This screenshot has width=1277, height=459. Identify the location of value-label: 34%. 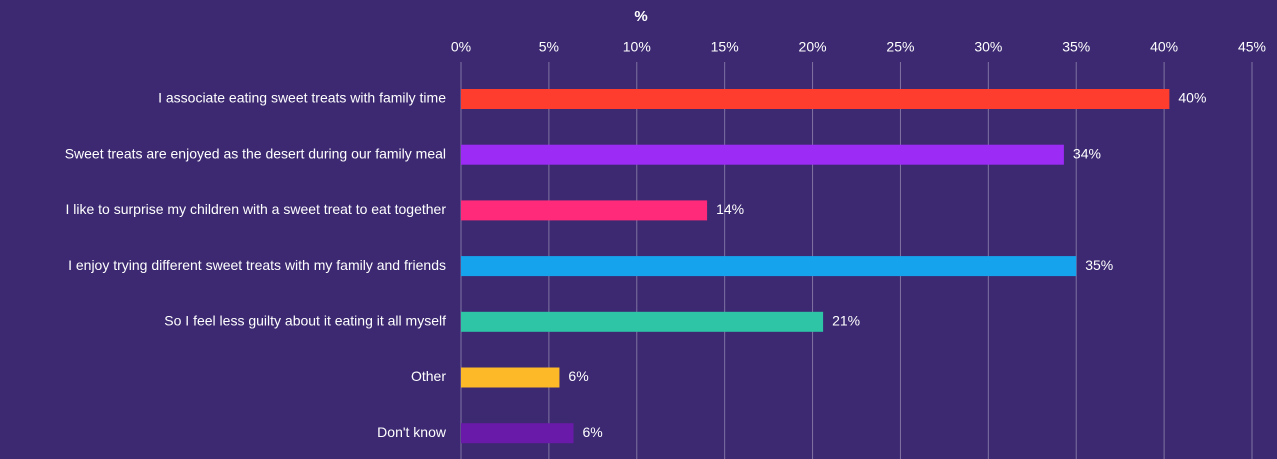
(1087, 153).